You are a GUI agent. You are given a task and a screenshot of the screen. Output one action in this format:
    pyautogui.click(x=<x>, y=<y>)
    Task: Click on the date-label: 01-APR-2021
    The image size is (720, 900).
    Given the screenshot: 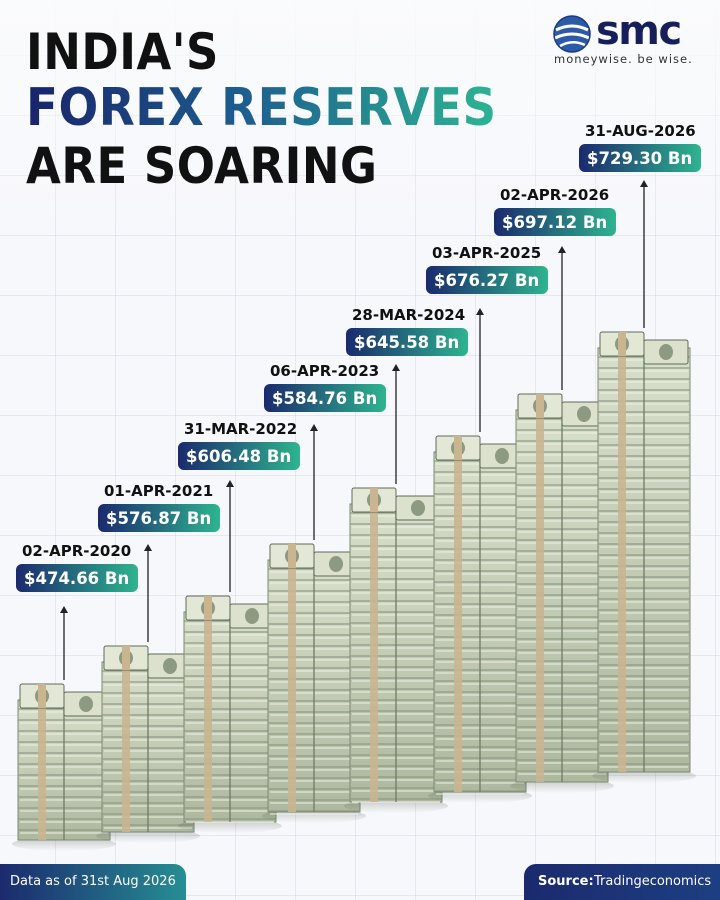 What is the action you would take?
    pyautogui.click(x=158, y=491)
    